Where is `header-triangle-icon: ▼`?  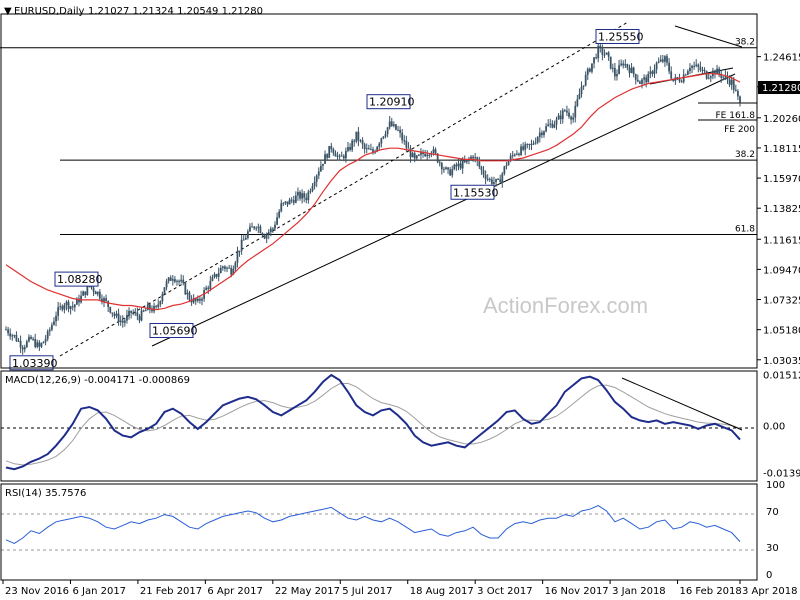 header-triangle-icon: ▼ is located at coordinates (8, 11).